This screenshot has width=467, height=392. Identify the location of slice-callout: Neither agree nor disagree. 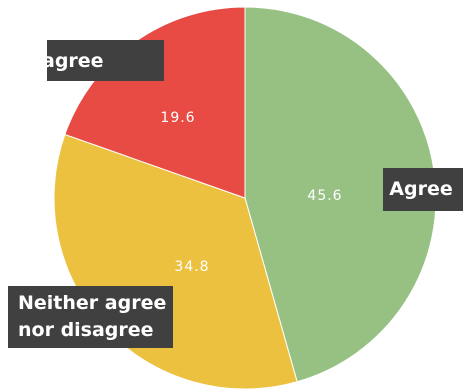
(90, 317).